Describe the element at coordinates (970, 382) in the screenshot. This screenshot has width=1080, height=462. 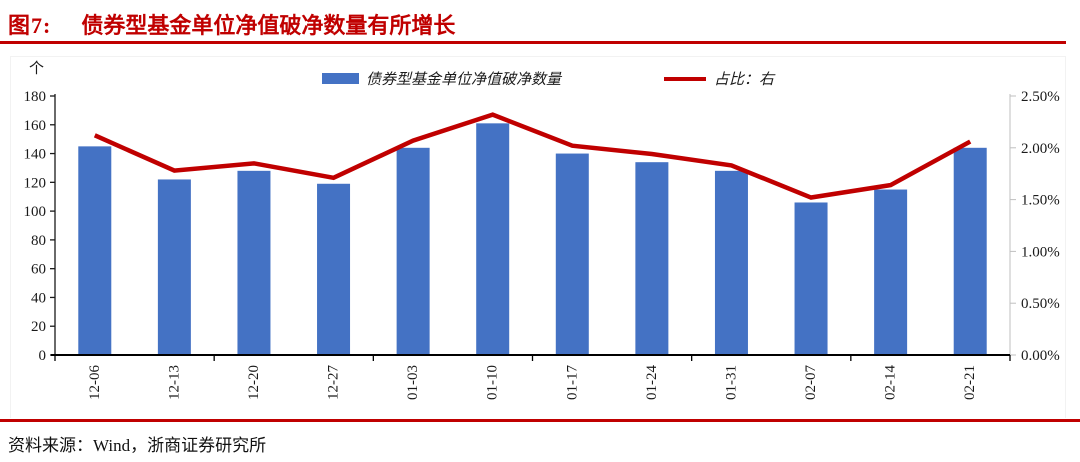
I see `x-axis-label-02-21: 02-21` at that location.